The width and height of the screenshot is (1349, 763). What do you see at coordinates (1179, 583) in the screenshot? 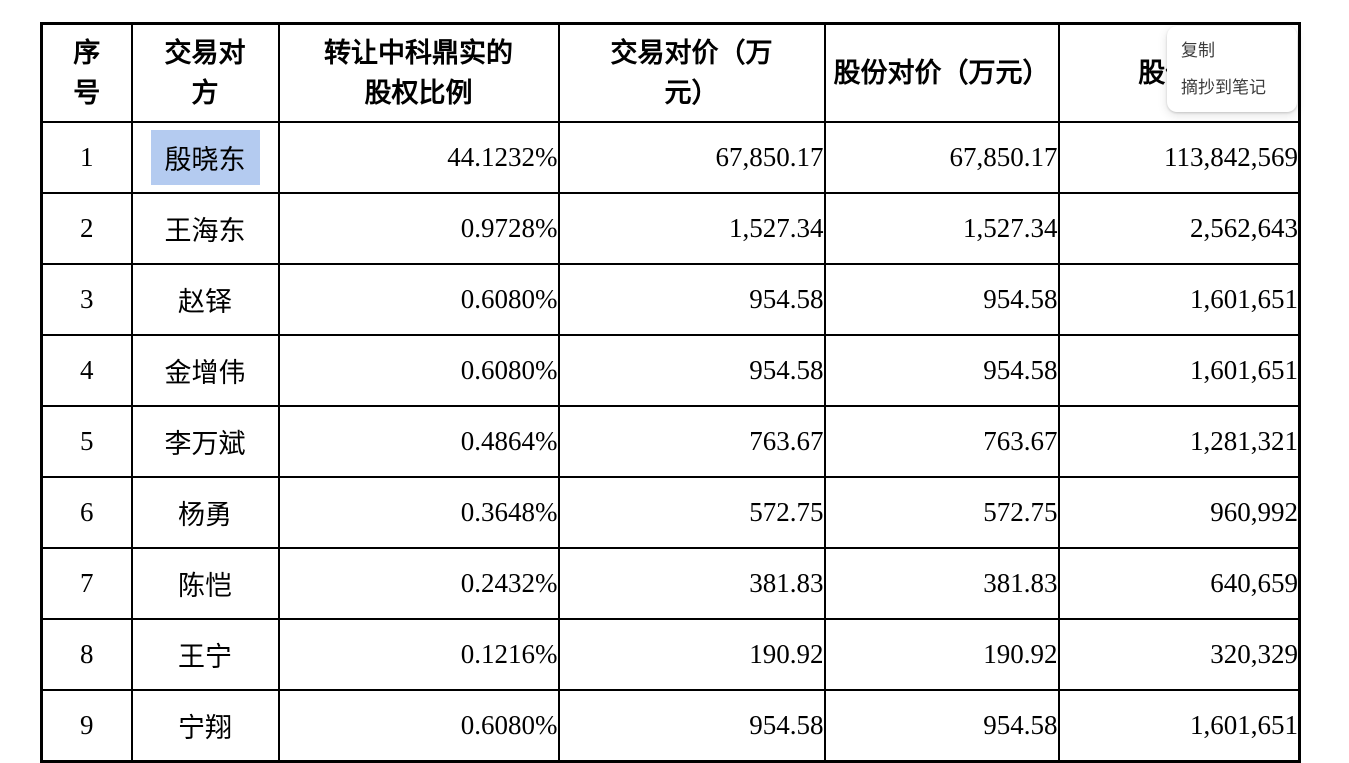
I see `cell-shares: 640,659` at bounding box center [1179, 583].